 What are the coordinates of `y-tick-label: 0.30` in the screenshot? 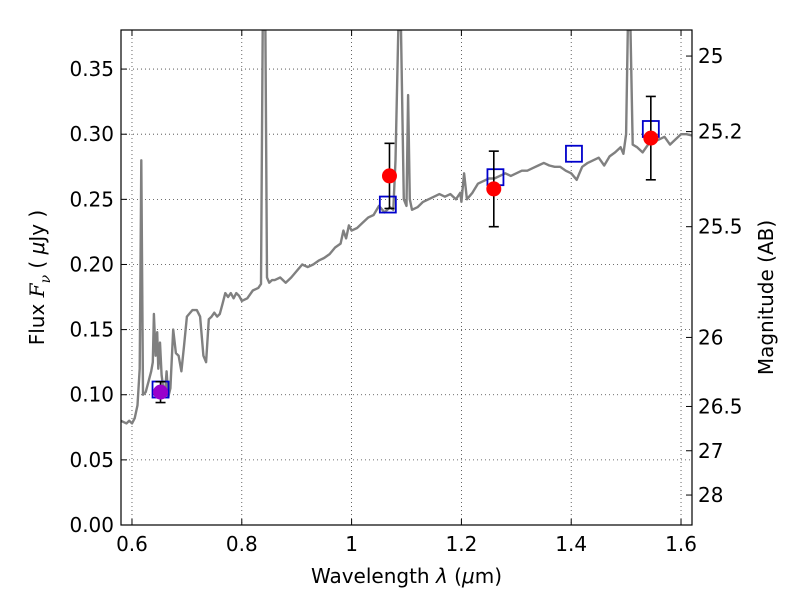 It's located at (91, 134).